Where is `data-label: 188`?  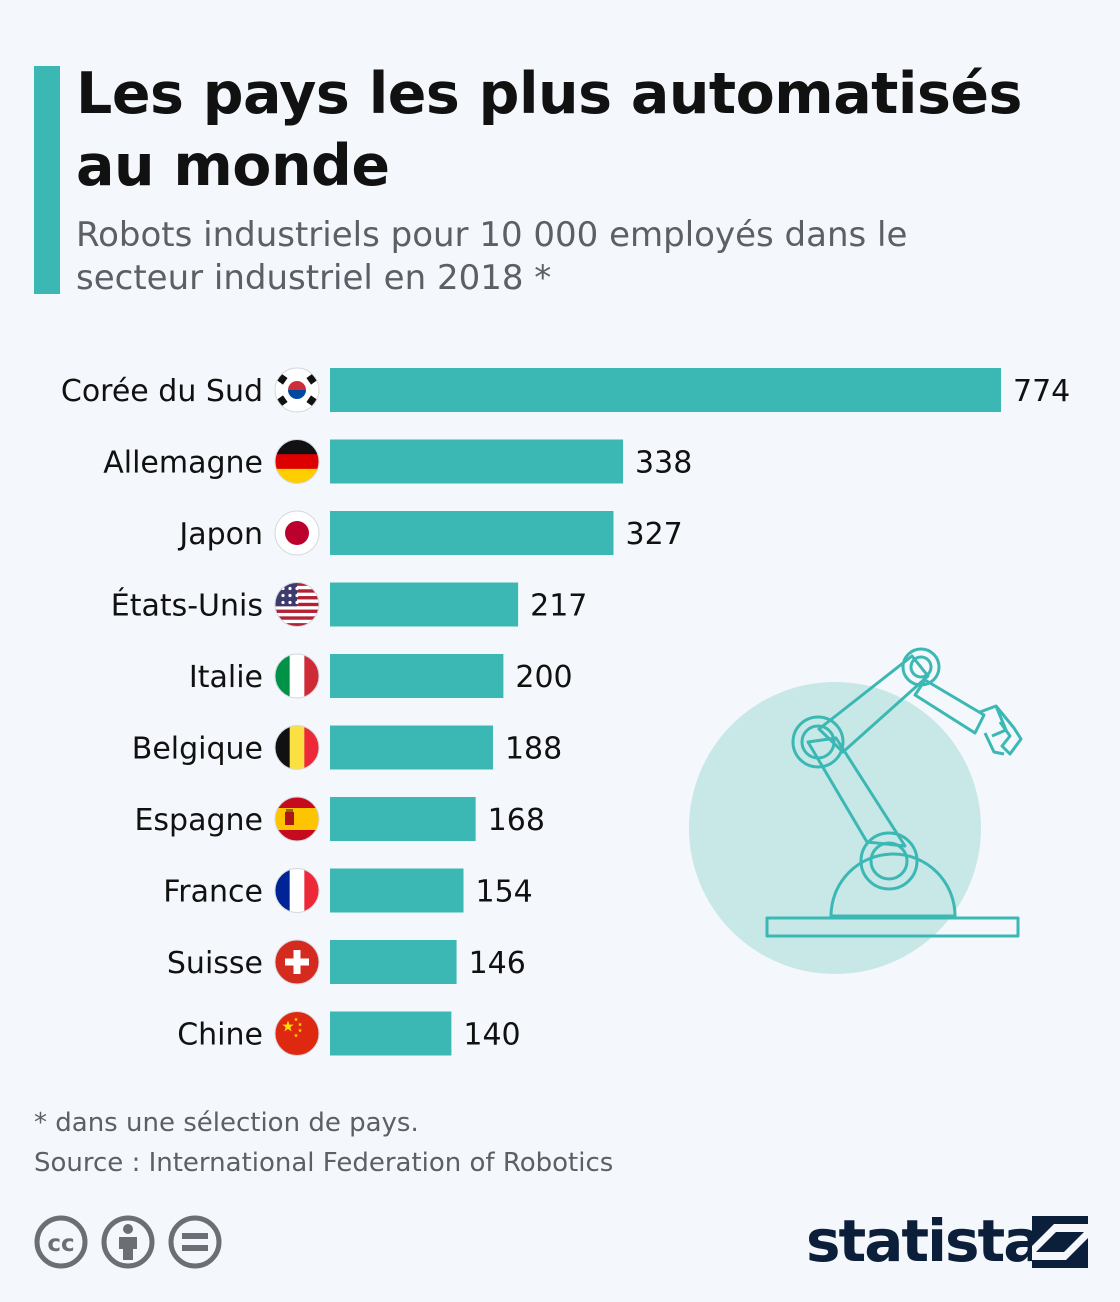 data-label: 188 is located at coordinates (533, 749).